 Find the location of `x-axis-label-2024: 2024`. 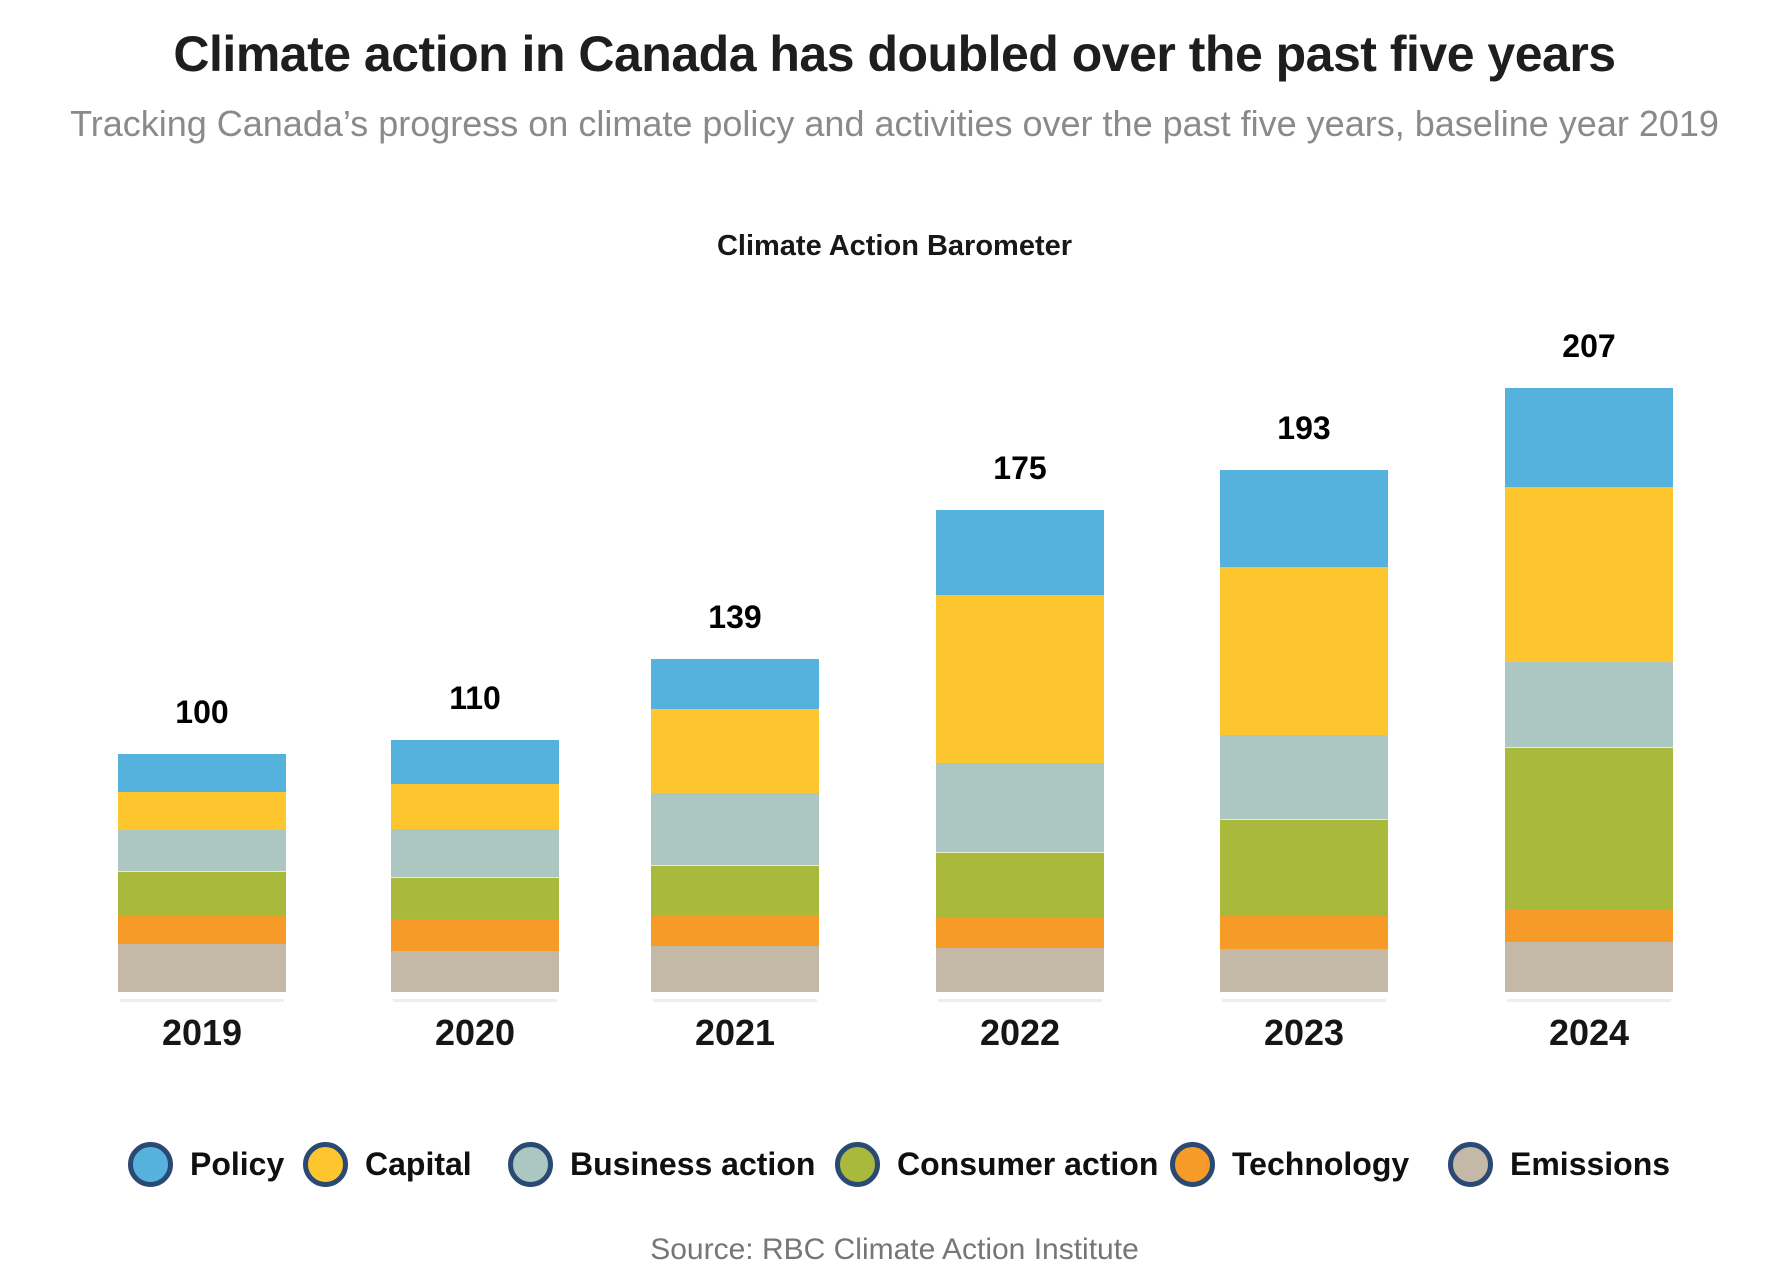

x-axis-label-2024: 2024 is located at coordinates (1589, 1032).